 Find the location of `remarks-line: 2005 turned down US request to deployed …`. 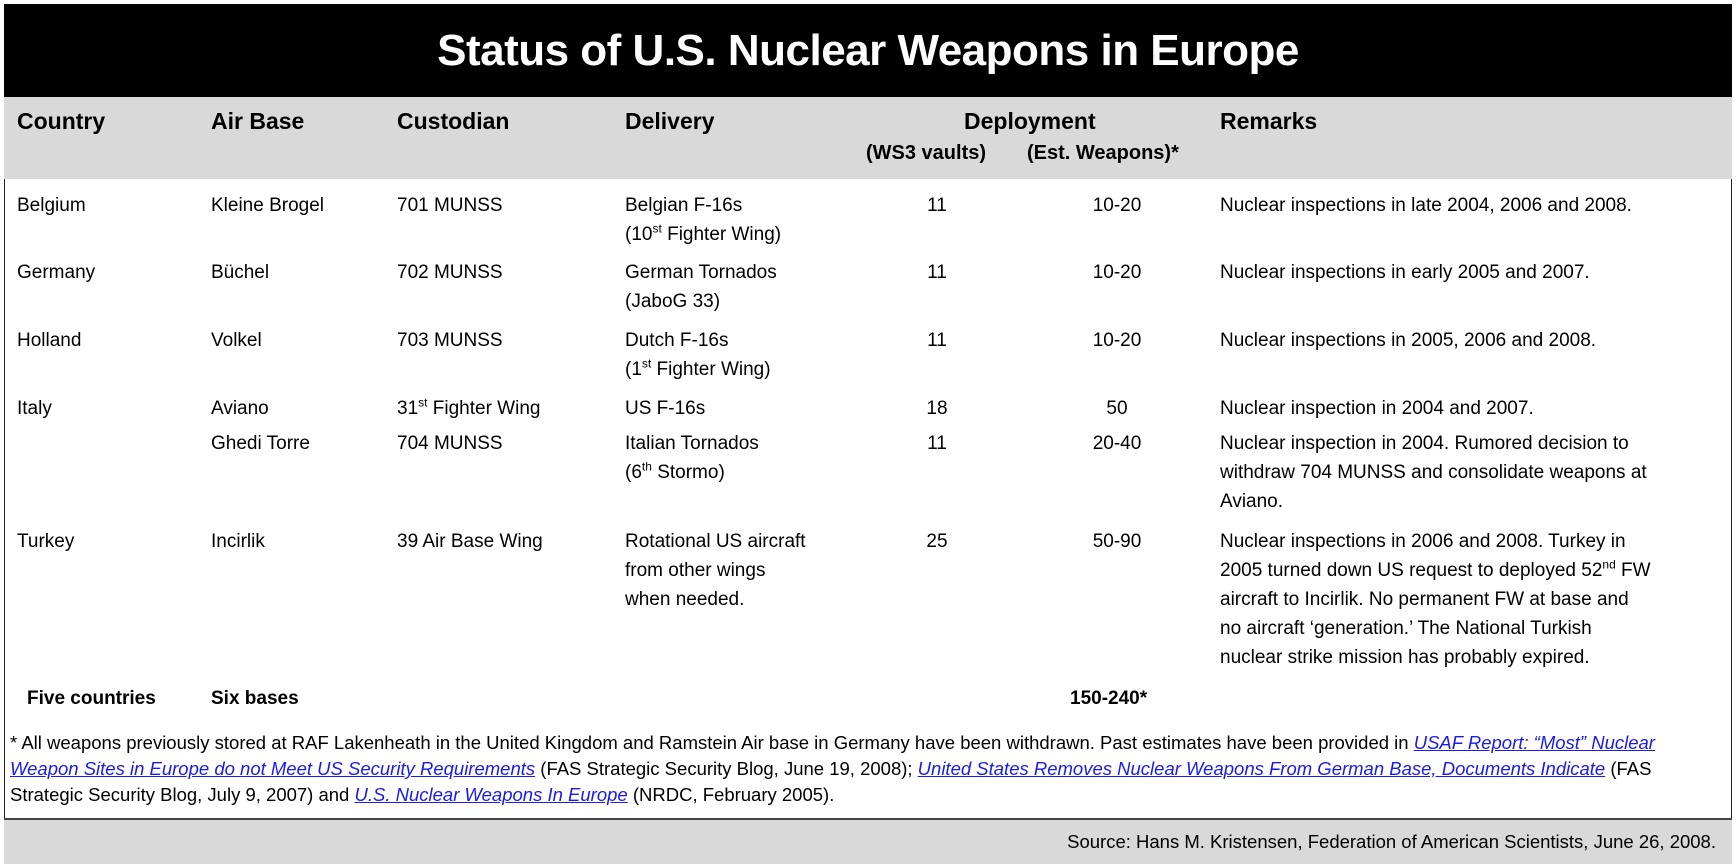

remarks-line: 2005 turned down US request to deployed … is located at coordinates (1435, 570).